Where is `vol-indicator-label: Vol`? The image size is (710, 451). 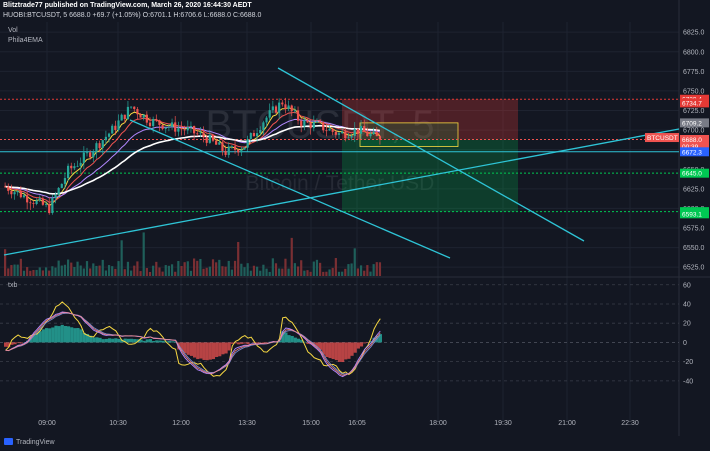 vol-indicator-label: Vol is located at coordinates (13, 30).